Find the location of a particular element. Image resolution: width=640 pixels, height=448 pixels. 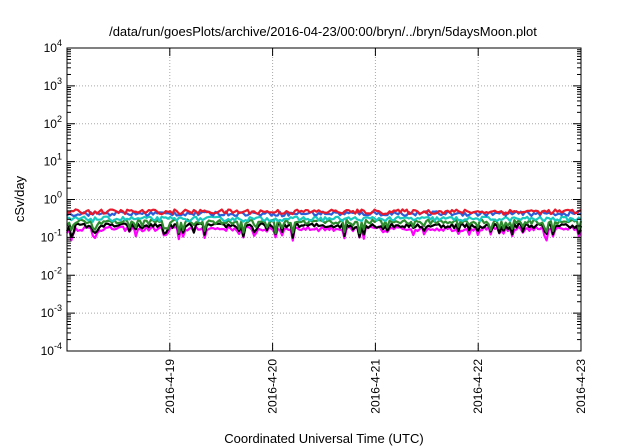

series-layer is located at coordinates (324, 225).